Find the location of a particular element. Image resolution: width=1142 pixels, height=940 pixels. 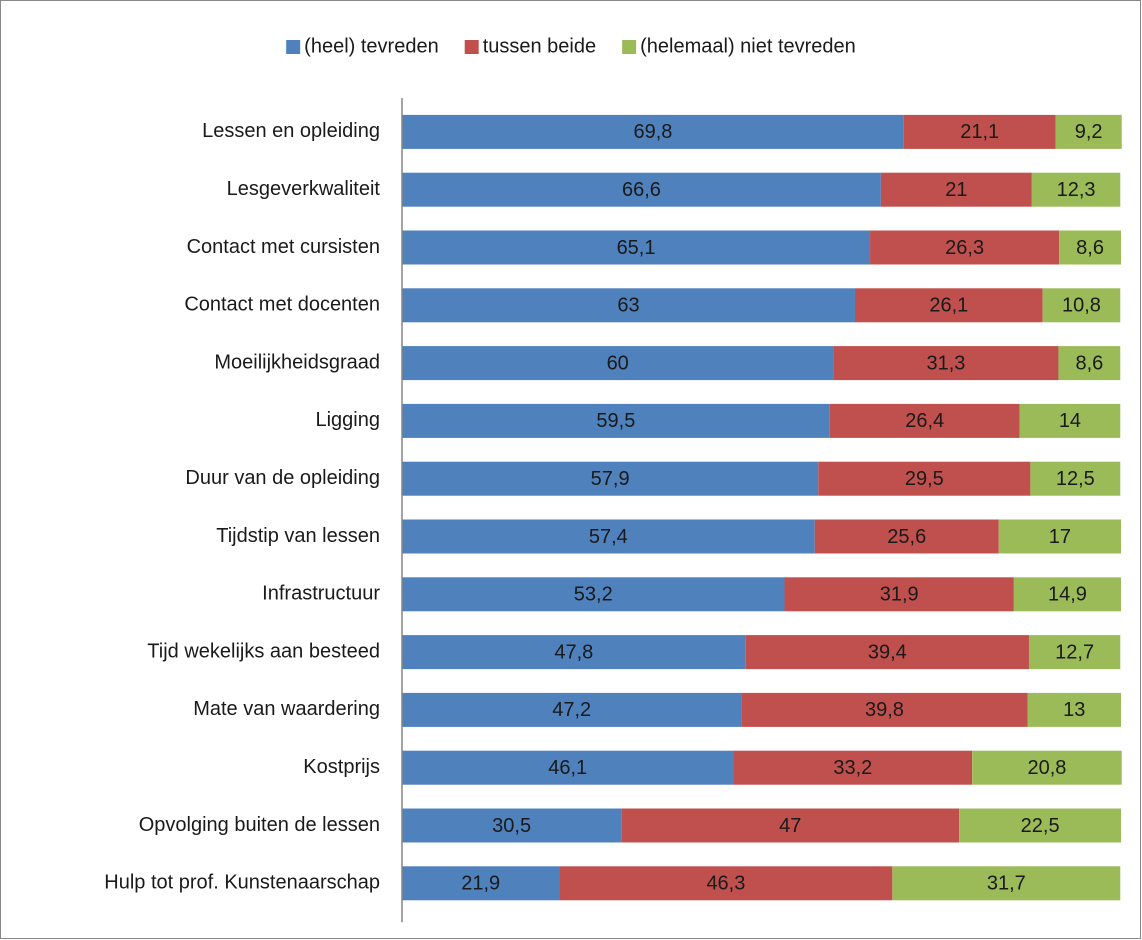

data-label: 12,7 is located at coordinates (1074, 652).